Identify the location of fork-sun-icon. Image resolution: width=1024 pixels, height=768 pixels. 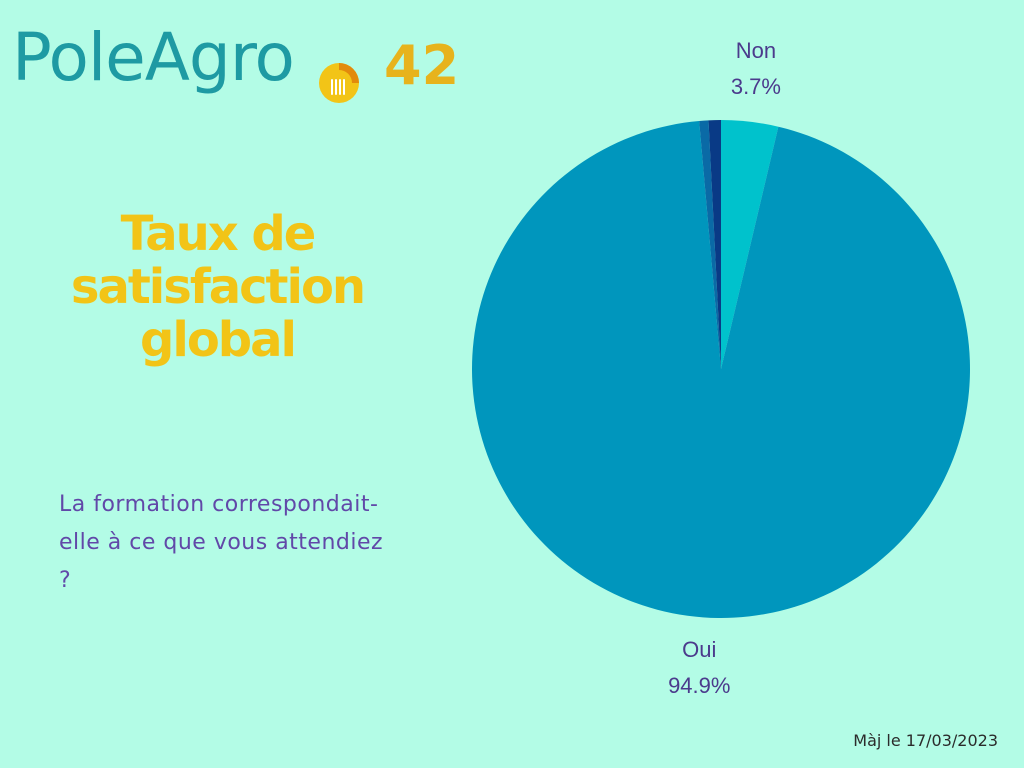
(339, 83).